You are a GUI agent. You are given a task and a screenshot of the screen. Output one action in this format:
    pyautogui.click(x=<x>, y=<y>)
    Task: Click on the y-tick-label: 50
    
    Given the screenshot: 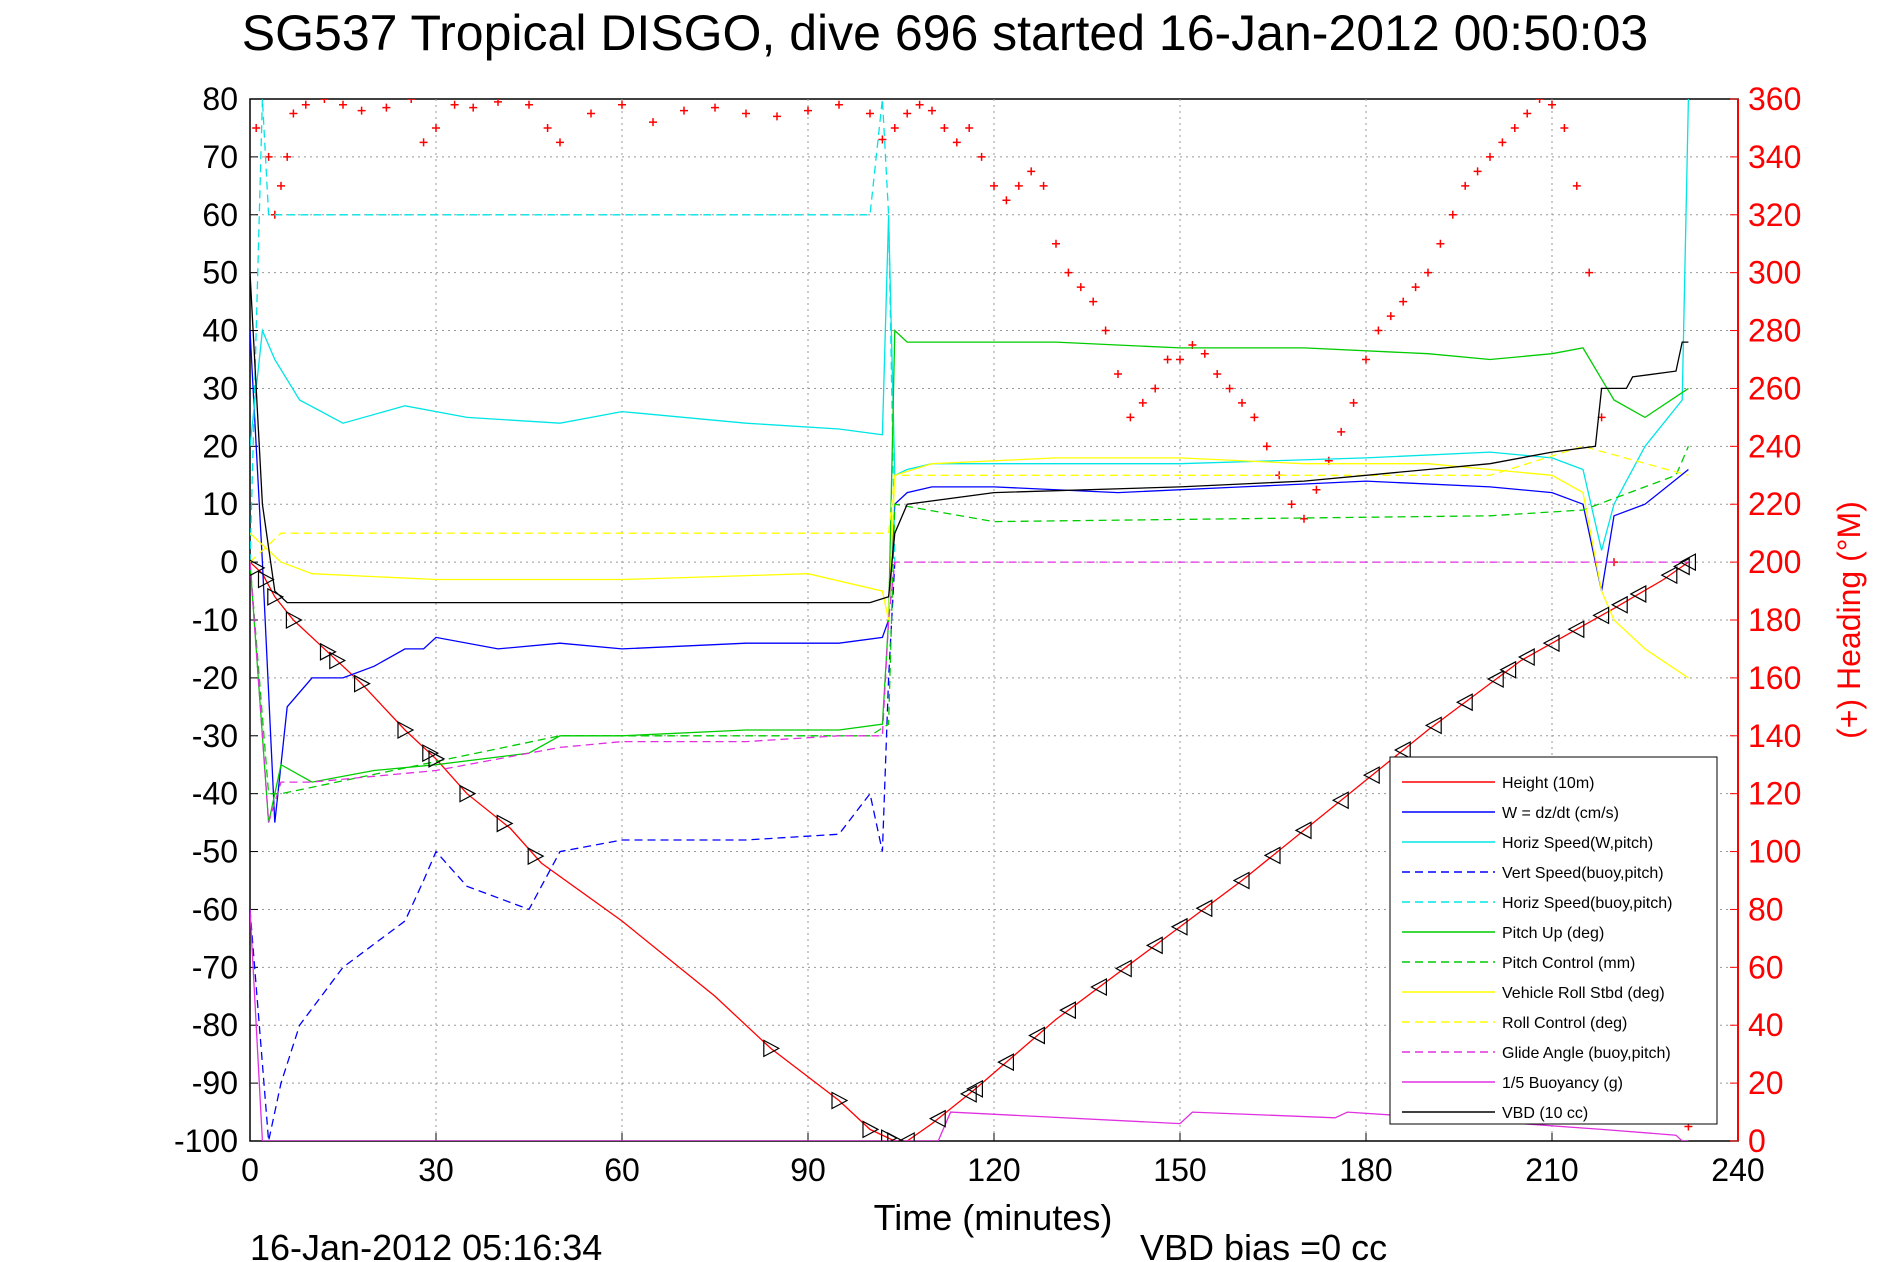 What is the action you would take?
    pyautogui.click(x=220, y=273)
    